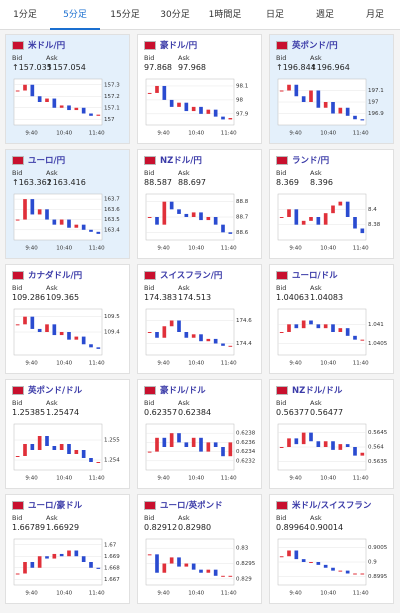 The image size is (400, 613). I want to click on y-tick-label: 0.564, so click(376, 448).